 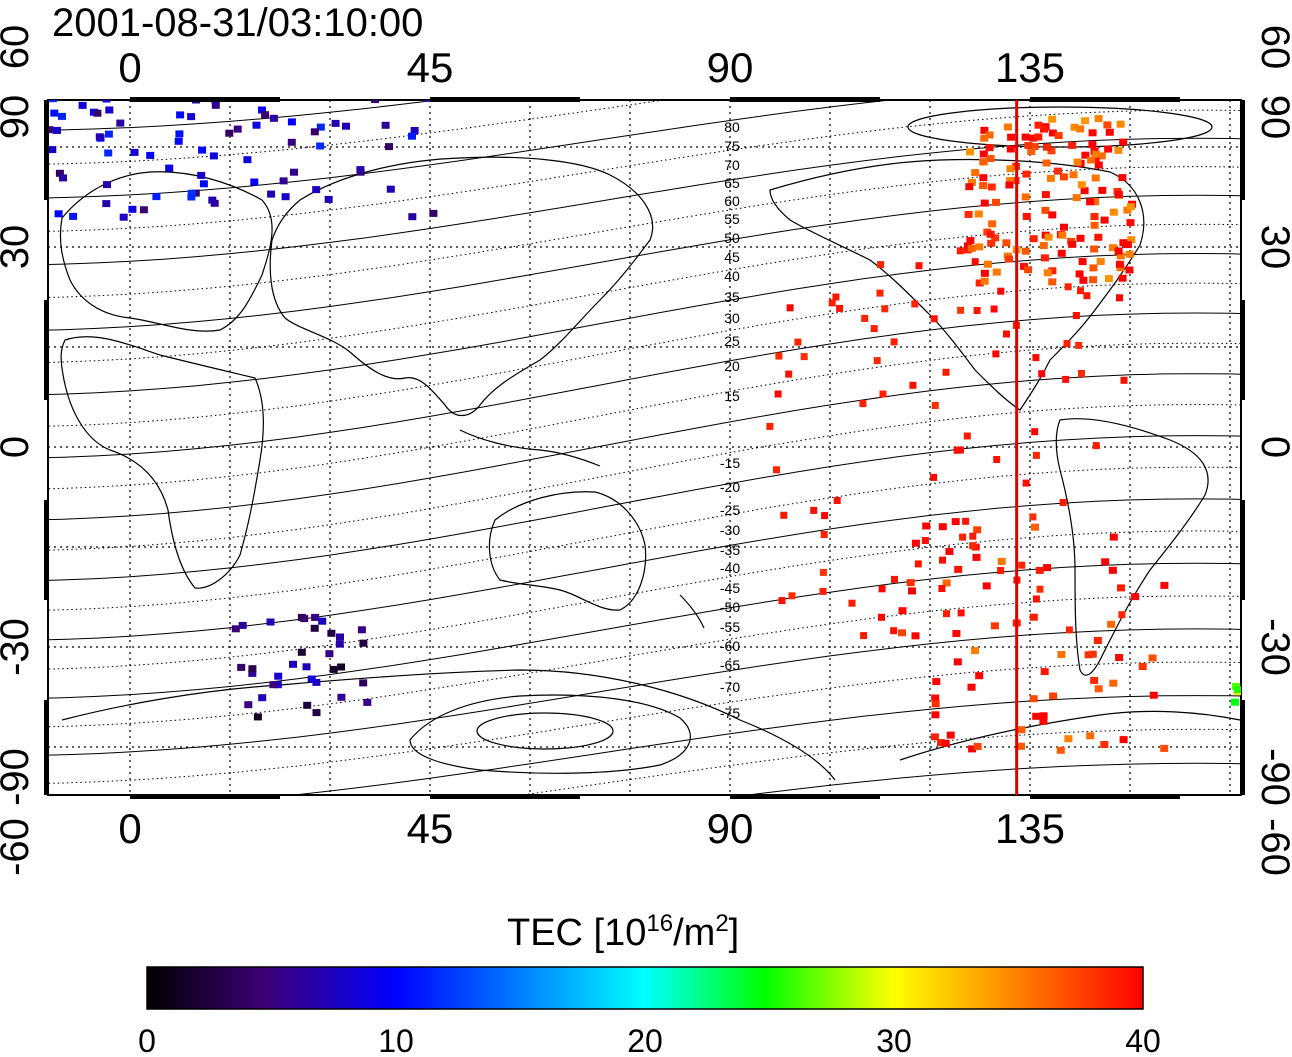 I want to click on colorbar-title-unit: /m, so click(x=694, y=933).